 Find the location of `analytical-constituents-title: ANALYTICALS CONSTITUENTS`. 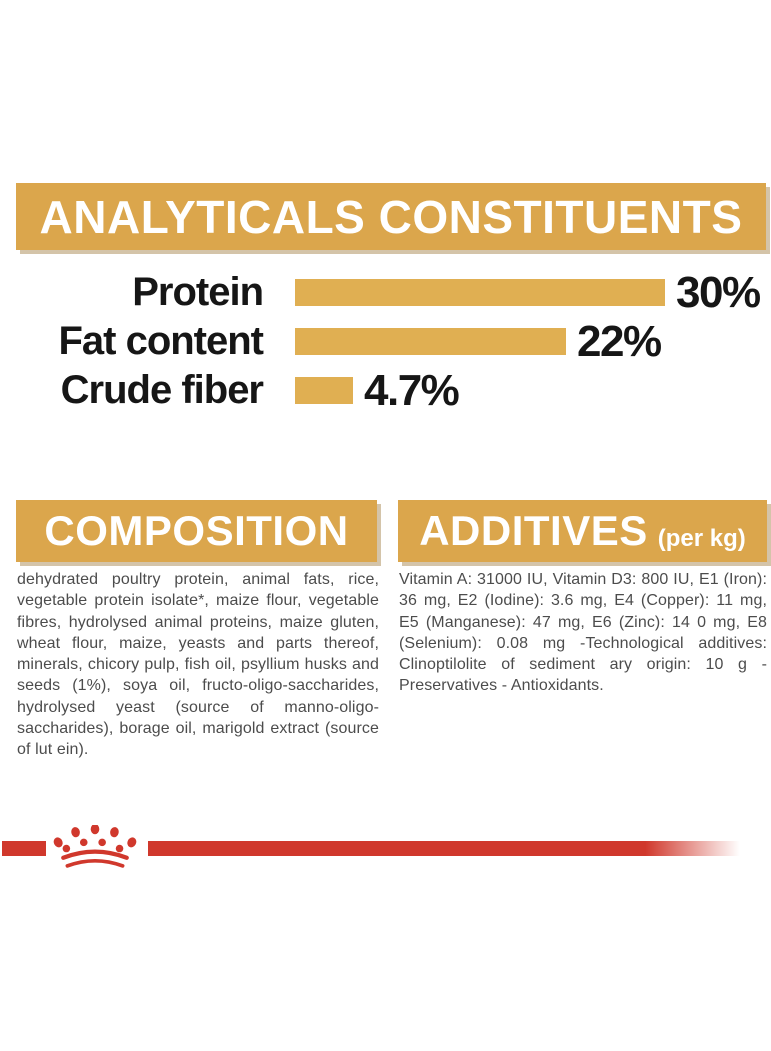

analytical-constituents-title: ANALYTICALS CONSTITUENTS is located at coordinates (391, 216).